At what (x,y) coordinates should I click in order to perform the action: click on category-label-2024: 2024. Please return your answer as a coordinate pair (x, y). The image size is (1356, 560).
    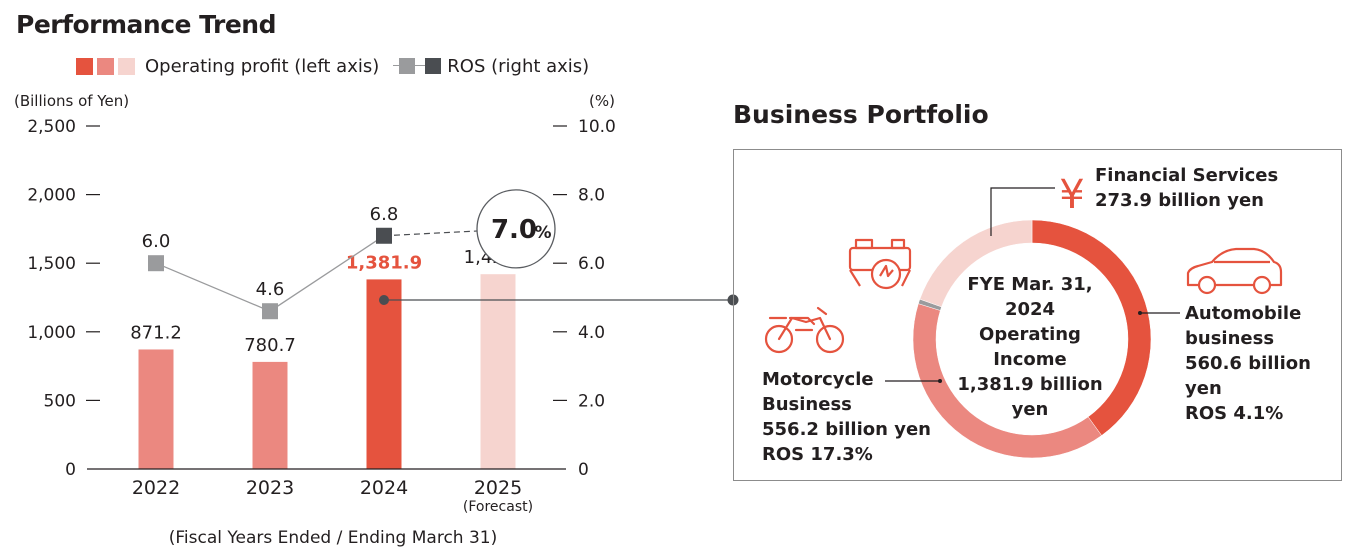
    Looking at the image, I should click on (384, 488).